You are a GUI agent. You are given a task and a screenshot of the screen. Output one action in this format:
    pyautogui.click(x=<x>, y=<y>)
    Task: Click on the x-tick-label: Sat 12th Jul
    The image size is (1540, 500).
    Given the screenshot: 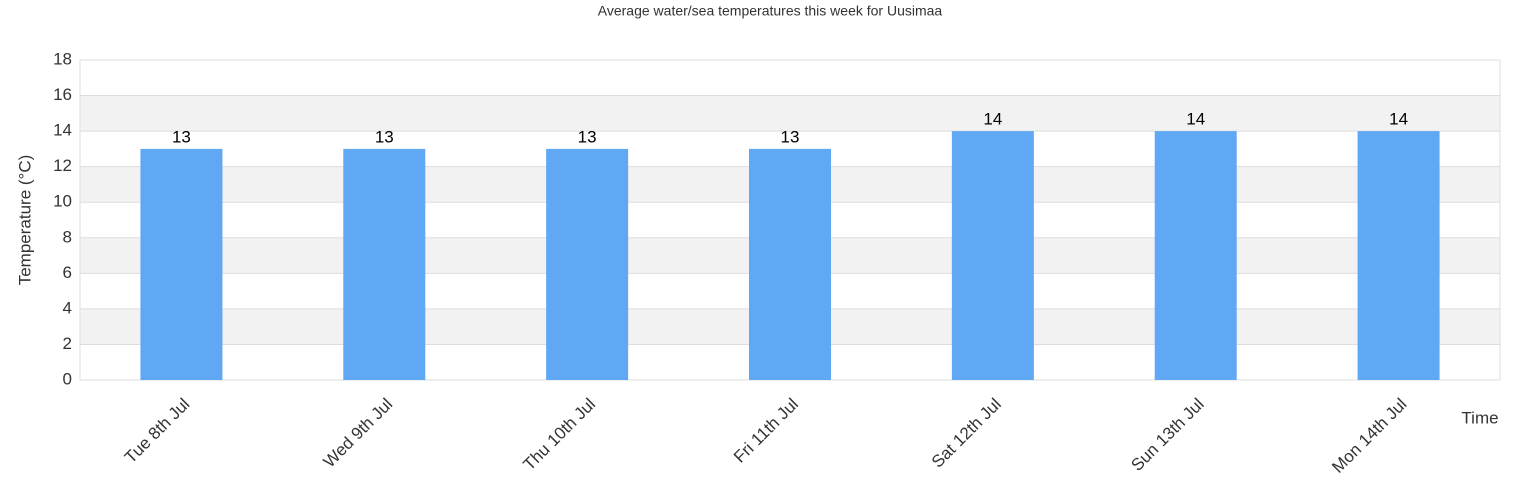 What is the action you would take?
    pyautogui.click(x=966, y=433)
    